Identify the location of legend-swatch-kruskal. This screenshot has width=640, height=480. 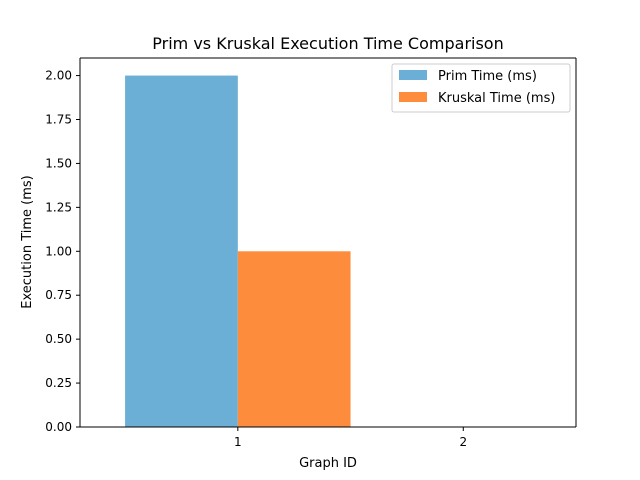
(413, 97).